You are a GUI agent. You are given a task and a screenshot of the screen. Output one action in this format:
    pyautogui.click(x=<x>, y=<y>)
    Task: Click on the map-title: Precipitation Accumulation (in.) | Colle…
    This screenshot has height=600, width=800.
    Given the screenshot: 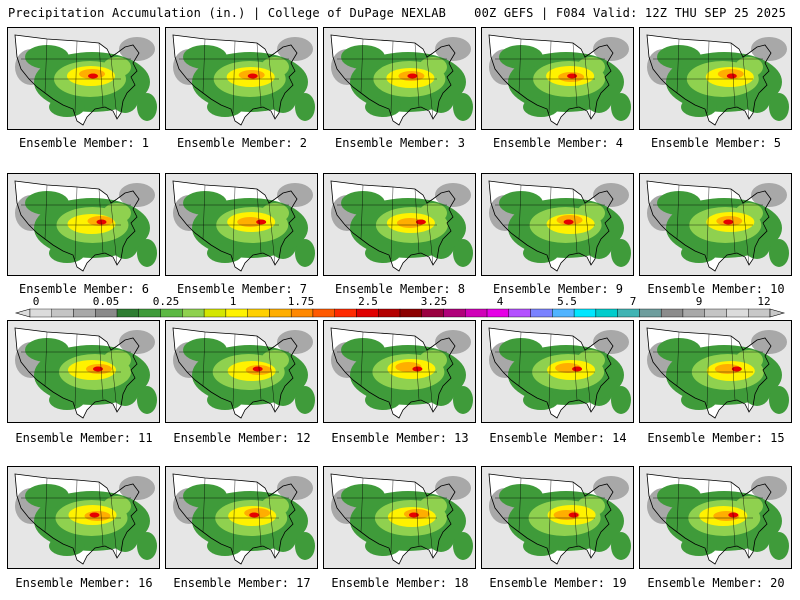 What is the action you would take?
    pyautogui.click(x=227, y=13)
    